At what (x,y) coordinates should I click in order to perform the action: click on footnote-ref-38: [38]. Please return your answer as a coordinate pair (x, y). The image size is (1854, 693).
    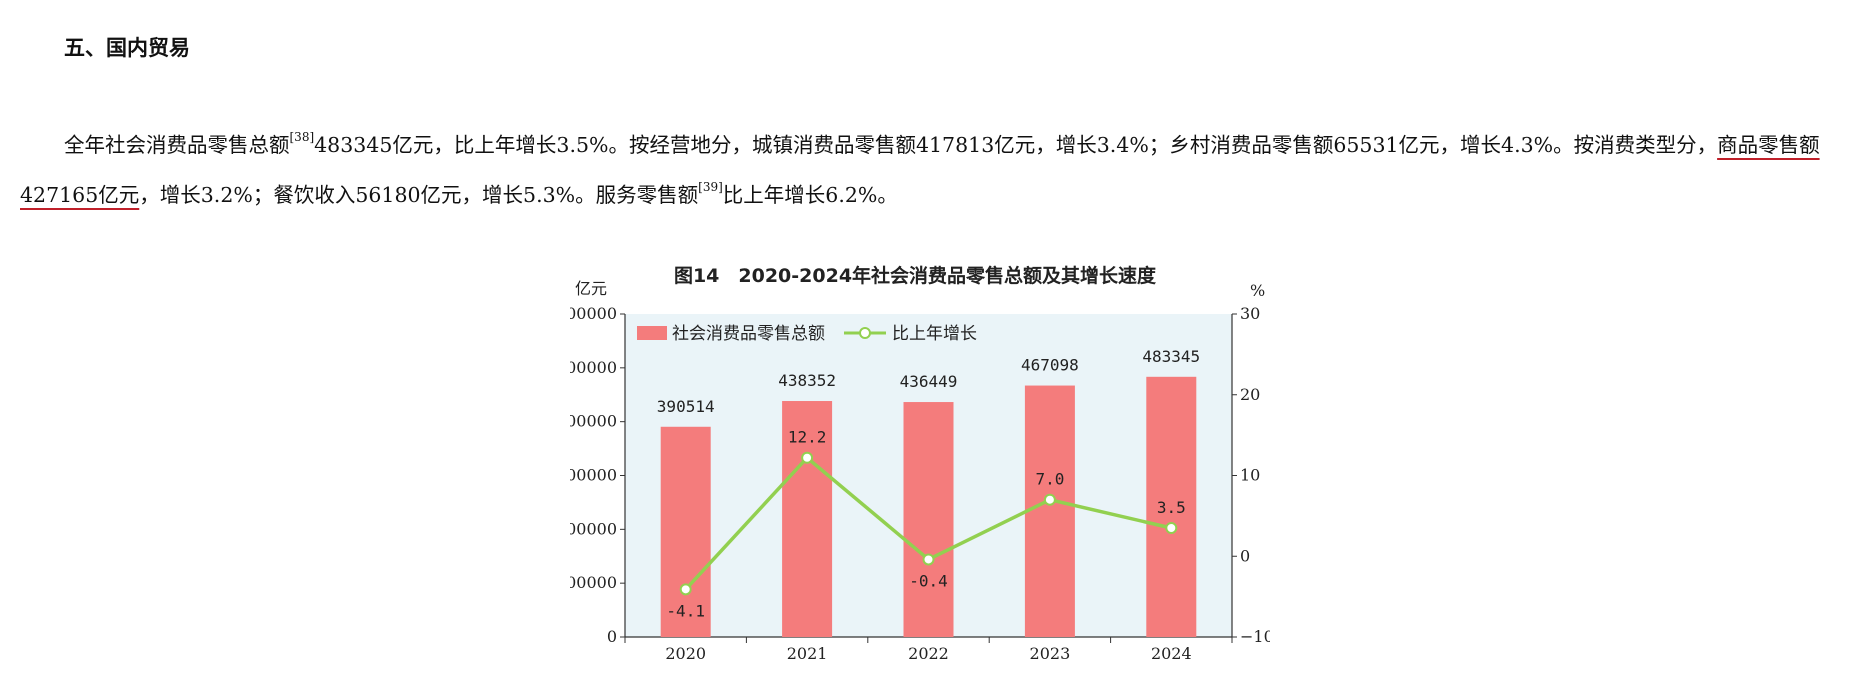
    Looking at the image, I should click on (302, 137).